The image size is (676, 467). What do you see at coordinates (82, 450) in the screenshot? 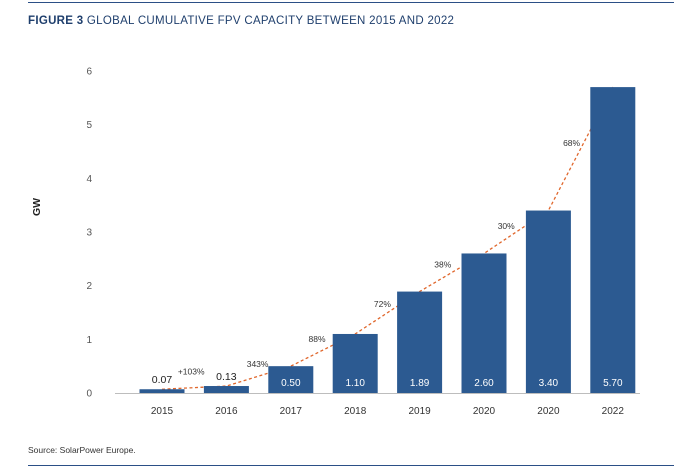
I see `source-note: Source: SolarPower Europe.` at bounding box center [82, 450].